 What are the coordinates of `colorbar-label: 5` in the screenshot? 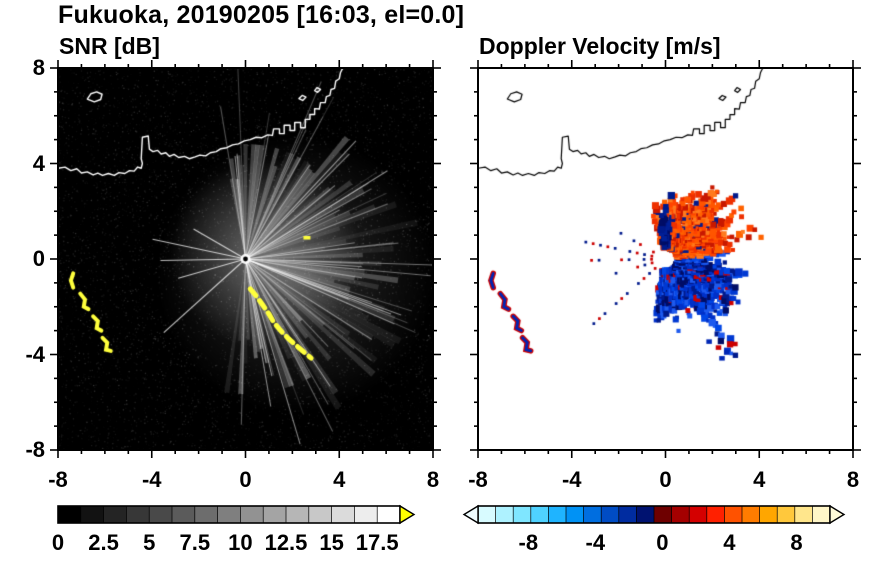 It's located at (149, 542).